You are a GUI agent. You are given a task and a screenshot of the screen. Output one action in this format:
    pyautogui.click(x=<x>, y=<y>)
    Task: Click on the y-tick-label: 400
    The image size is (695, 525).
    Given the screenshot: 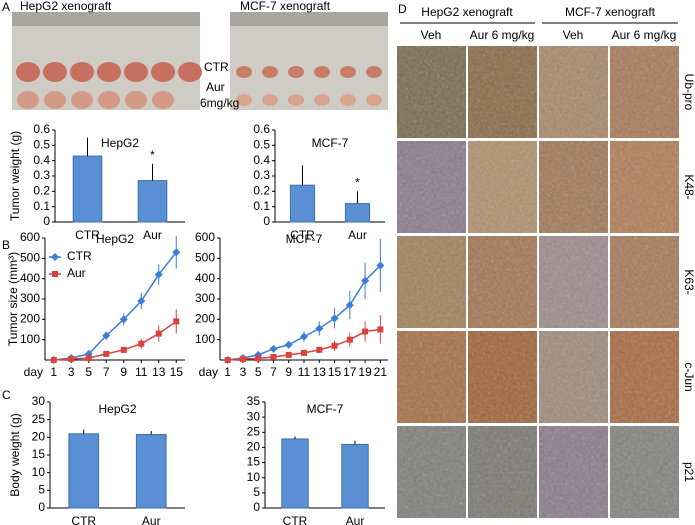 What is the action you would take?
    pyautogui.click(x=205, y=278)
    